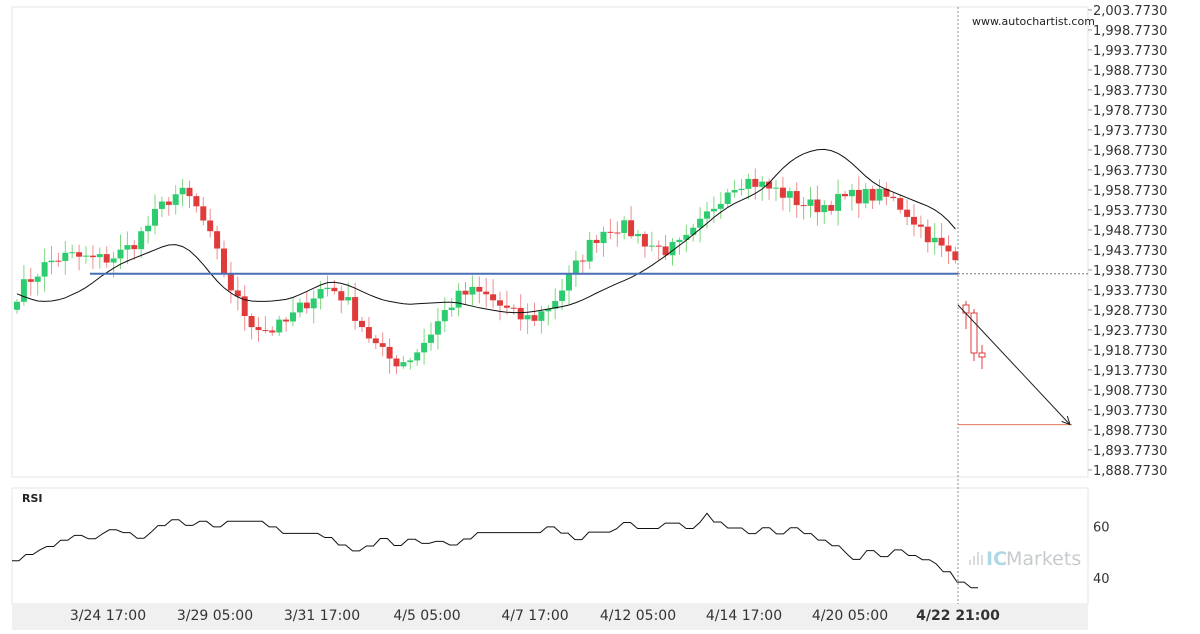 This screenshot has width=1200, height=634. I want to click on price-tick-label: 1,968.7730, so click(1130, 151).